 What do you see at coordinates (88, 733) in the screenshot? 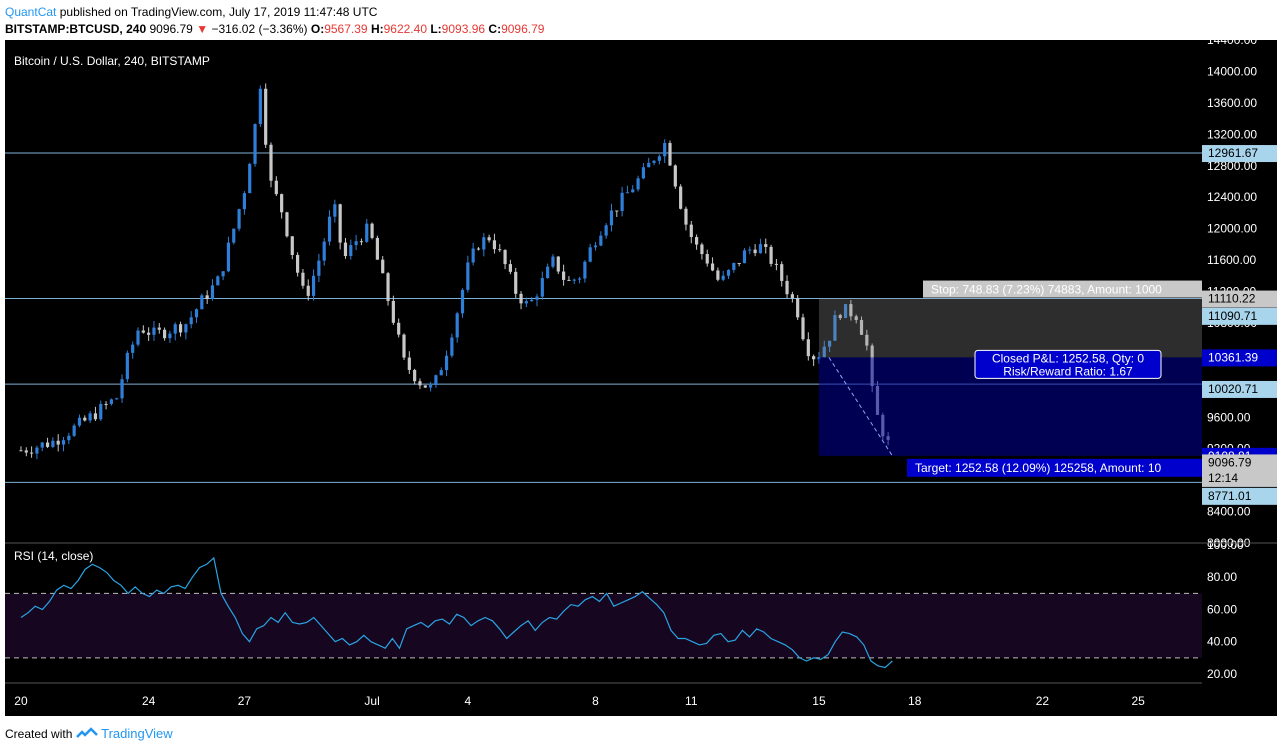
I see `tradingview-logo-icon` at bounding box center [88, 733].